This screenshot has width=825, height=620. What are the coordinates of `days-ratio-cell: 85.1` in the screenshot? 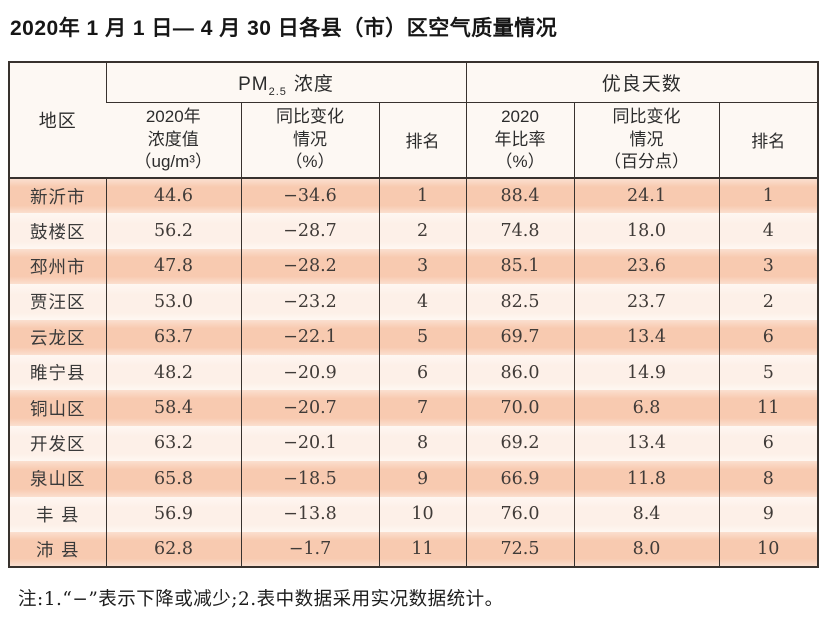 It's located at (520, 266).